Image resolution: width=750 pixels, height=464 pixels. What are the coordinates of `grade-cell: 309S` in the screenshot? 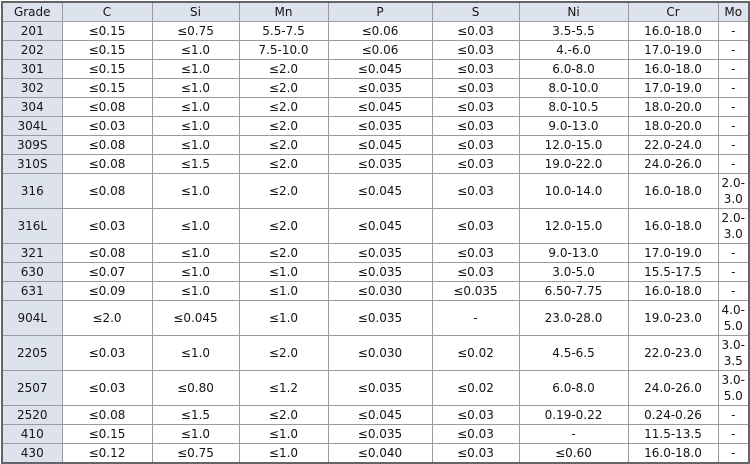 It's located at (32, 145).